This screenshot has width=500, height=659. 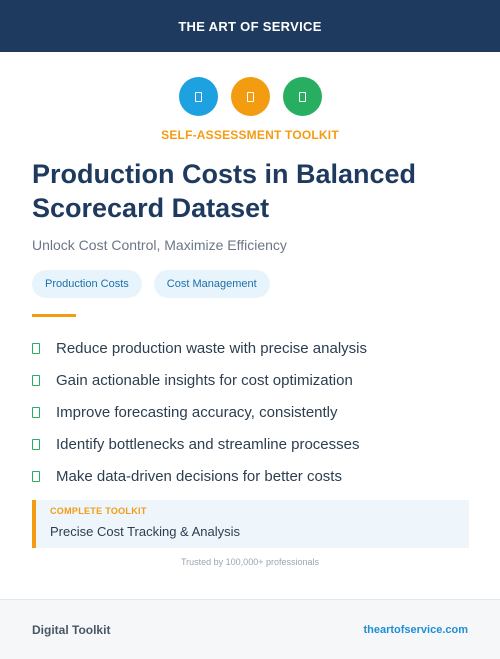 I want to click on footer-label: Digital Toolkit, so click(x=71, y=629).